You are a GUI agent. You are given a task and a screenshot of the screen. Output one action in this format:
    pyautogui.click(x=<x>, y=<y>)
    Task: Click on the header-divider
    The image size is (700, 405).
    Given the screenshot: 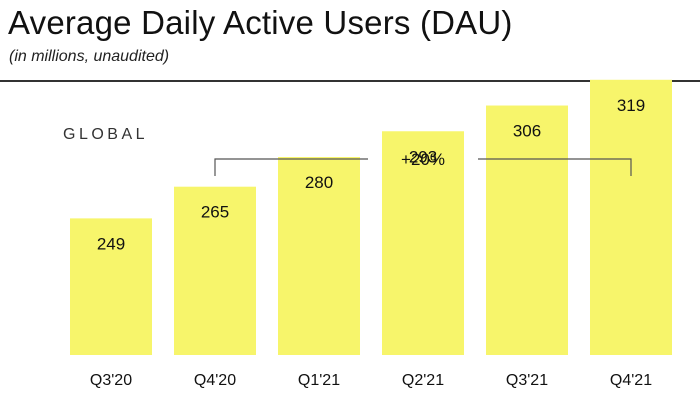 What is the action you would take?
    pyautogui.click(x=350, y=81)
    